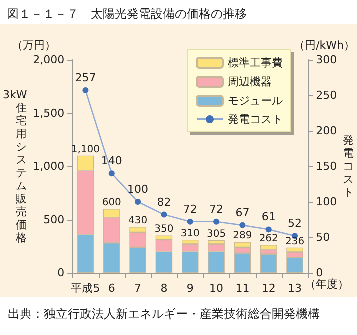 This screenshot has height=335, width=357. I want to click on total-label: 305, so click(216, 234).